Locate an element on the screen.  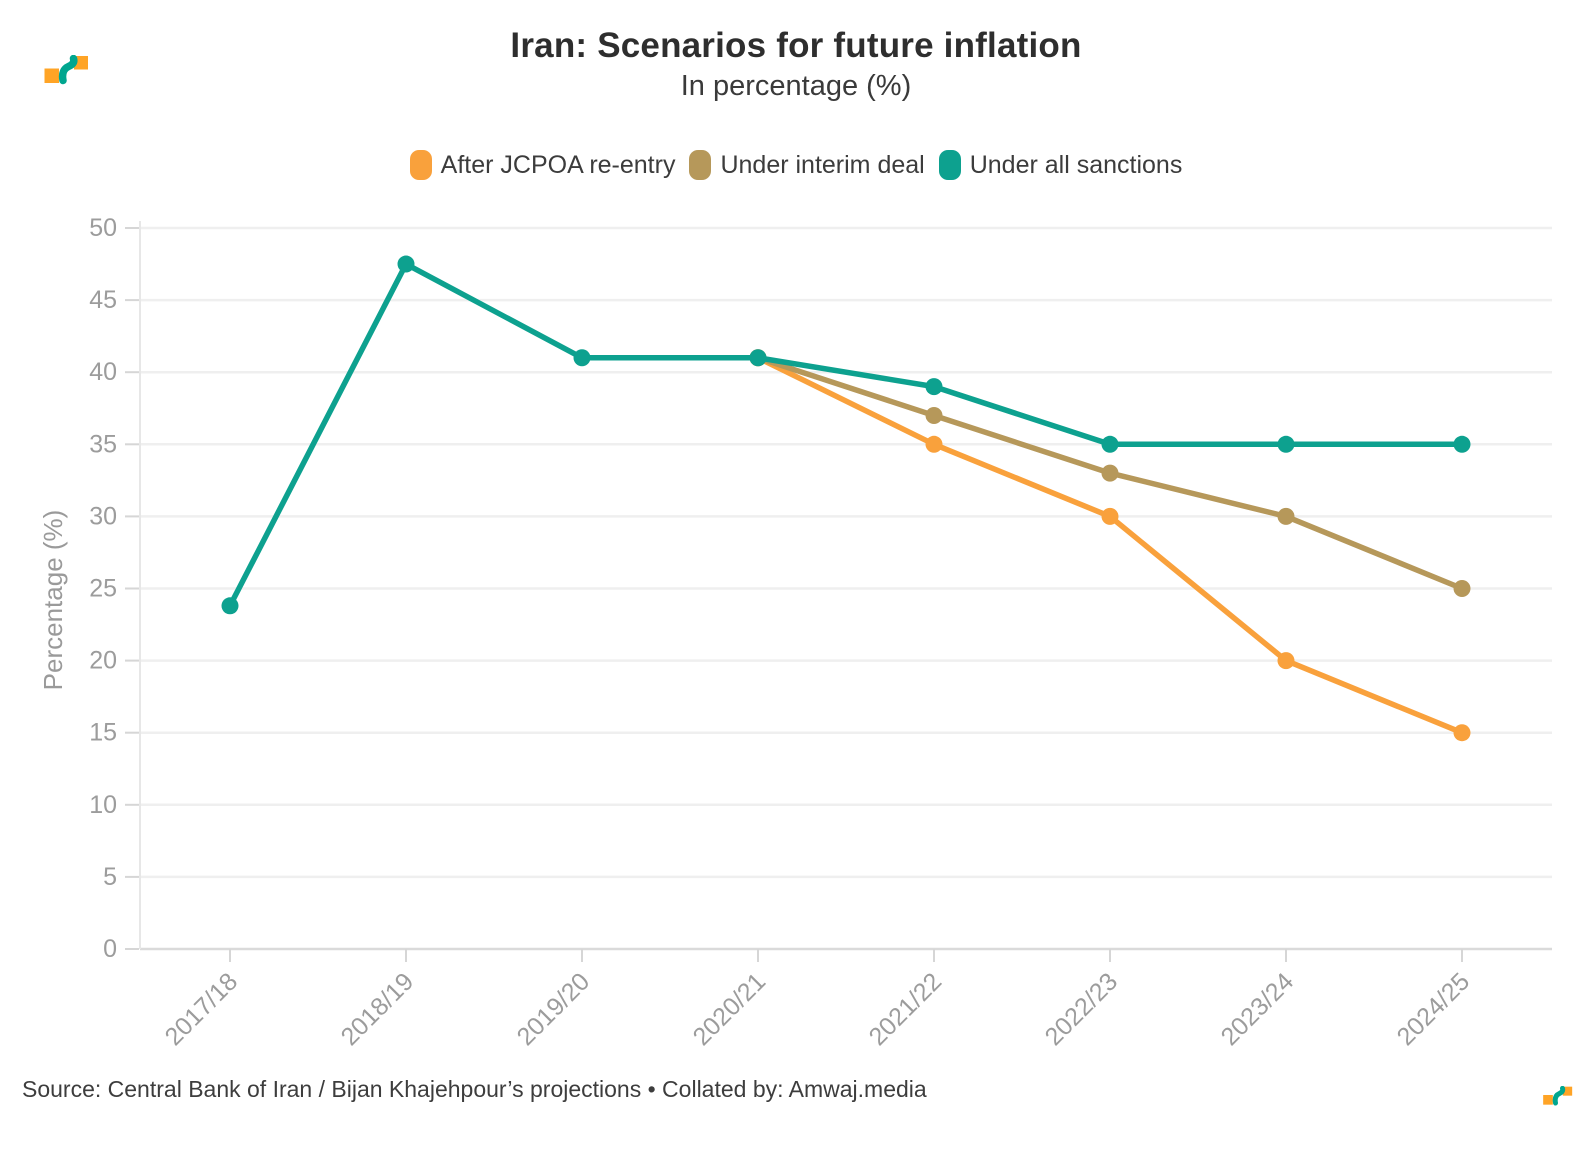
series-under-interim-deal is located at coordinates (1110, 473).